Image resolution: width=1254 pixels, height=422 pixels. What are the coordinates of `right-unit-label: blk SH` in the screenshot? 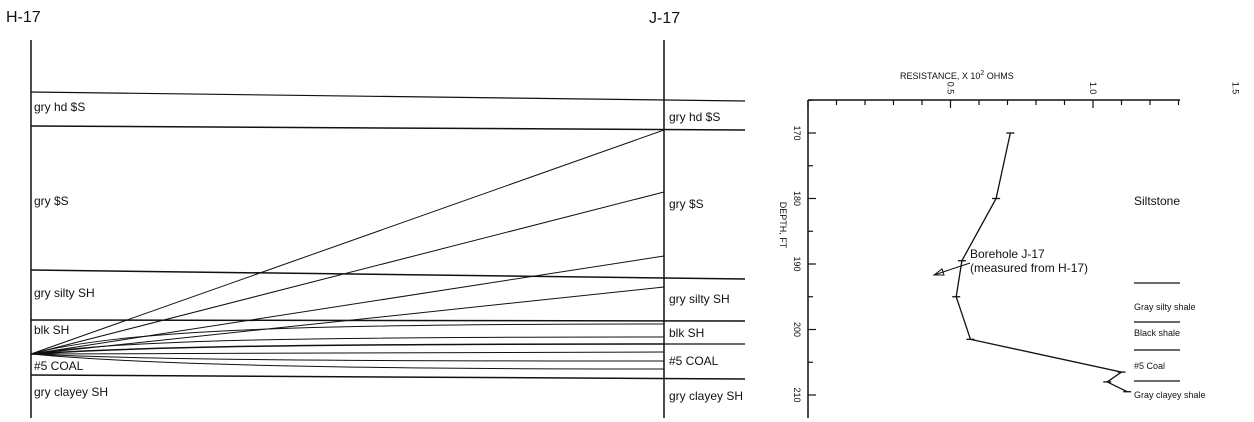 It's located at (686, 333).